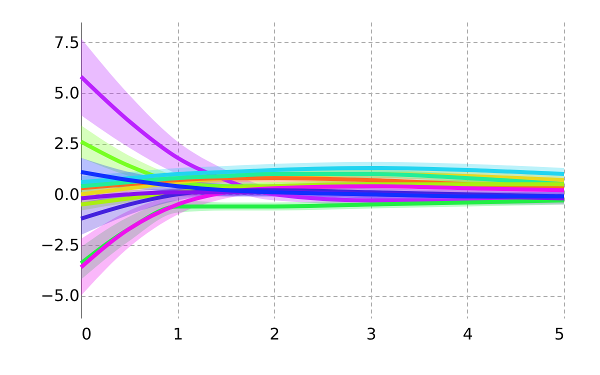  What do you see at coordinates (275, 334) in the screenshot?
I see `x-tick-label: 2` at bounding box center [275, 334].